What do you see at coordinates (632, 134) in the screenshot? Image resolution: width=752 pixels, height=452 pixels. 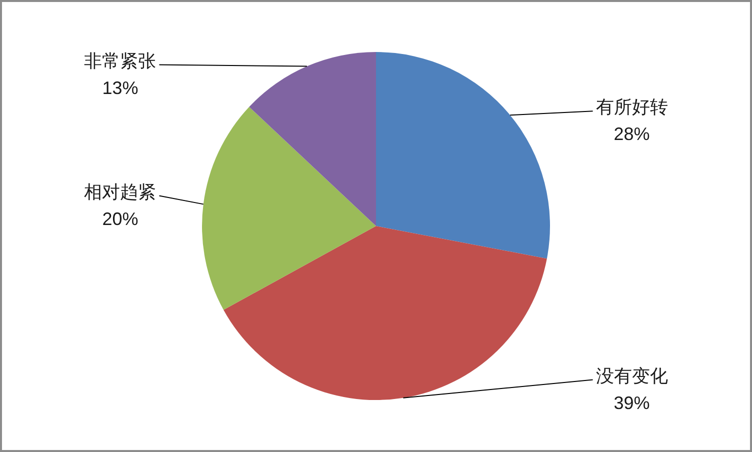 I see `data-label: 28%` at bounding box center [632, 134].